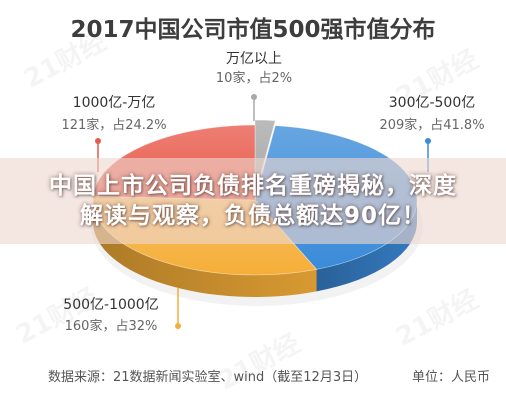  Describe the element at coordinates (432, 103) in the screenshot. I see `label-category-1: 300亿-500亿` at that location.